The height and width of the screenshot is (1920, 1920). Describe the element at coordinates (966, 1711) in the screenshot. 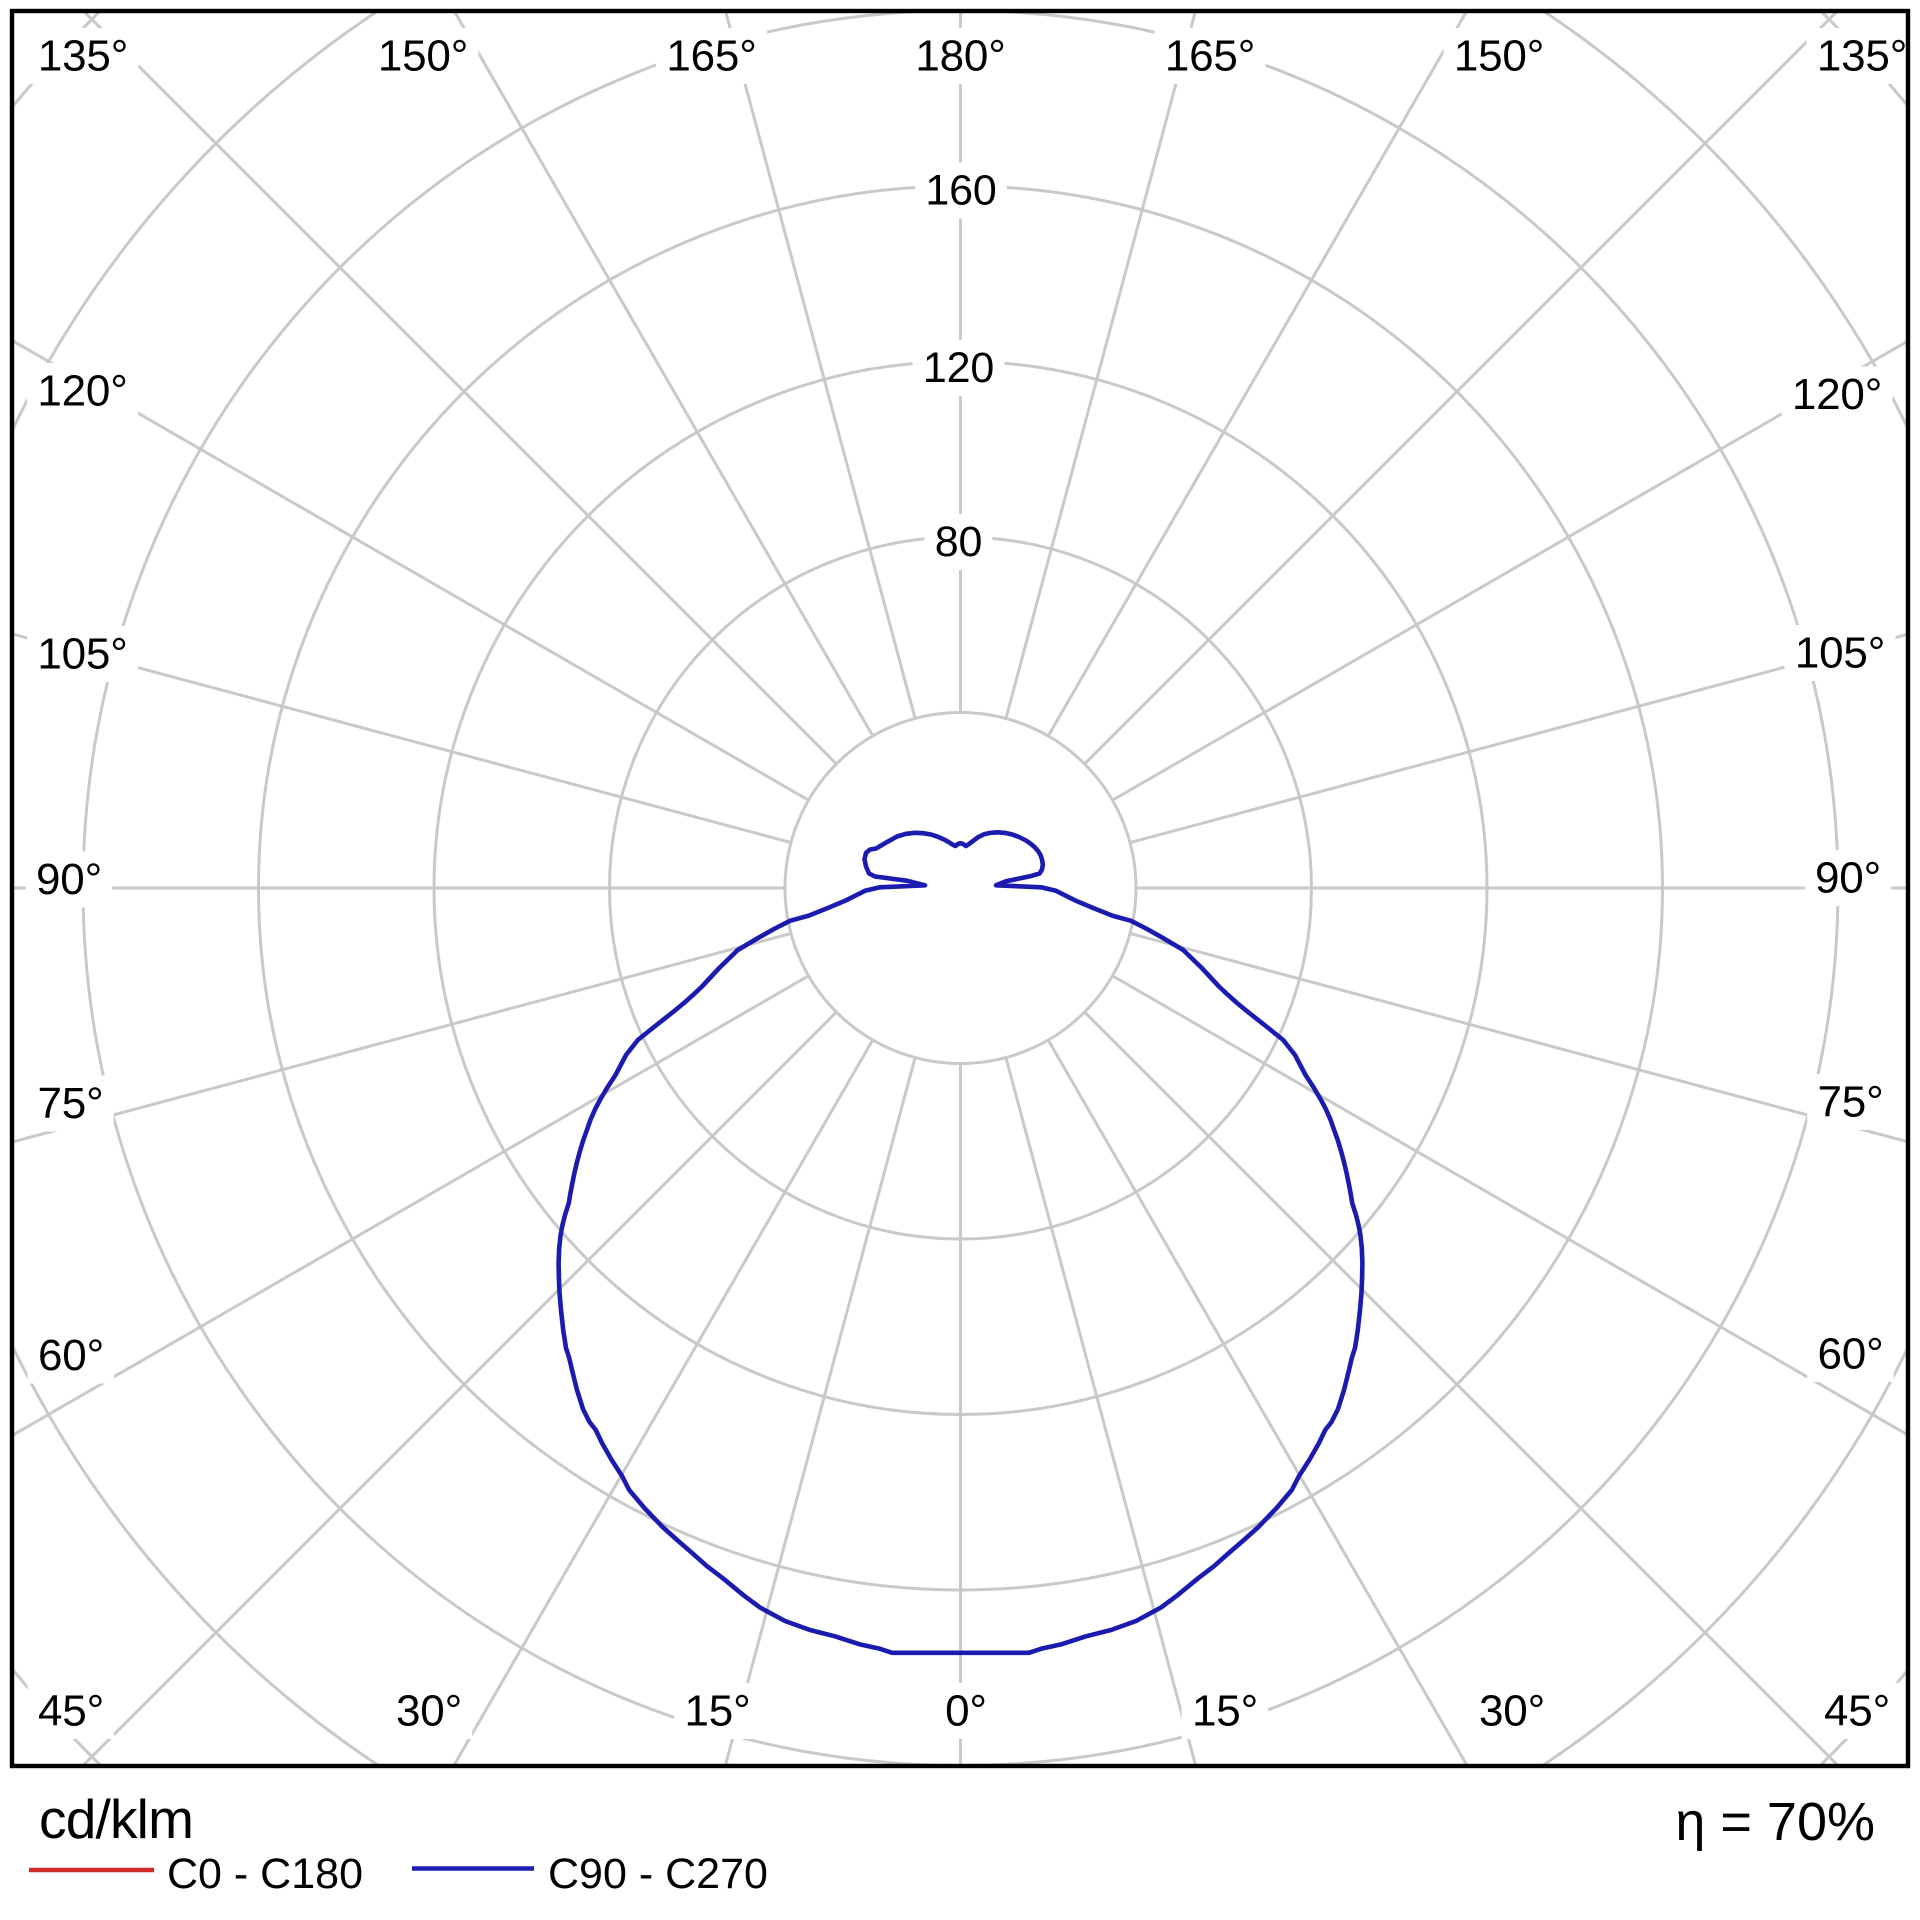

I see `svg-text: 0°` at that location.